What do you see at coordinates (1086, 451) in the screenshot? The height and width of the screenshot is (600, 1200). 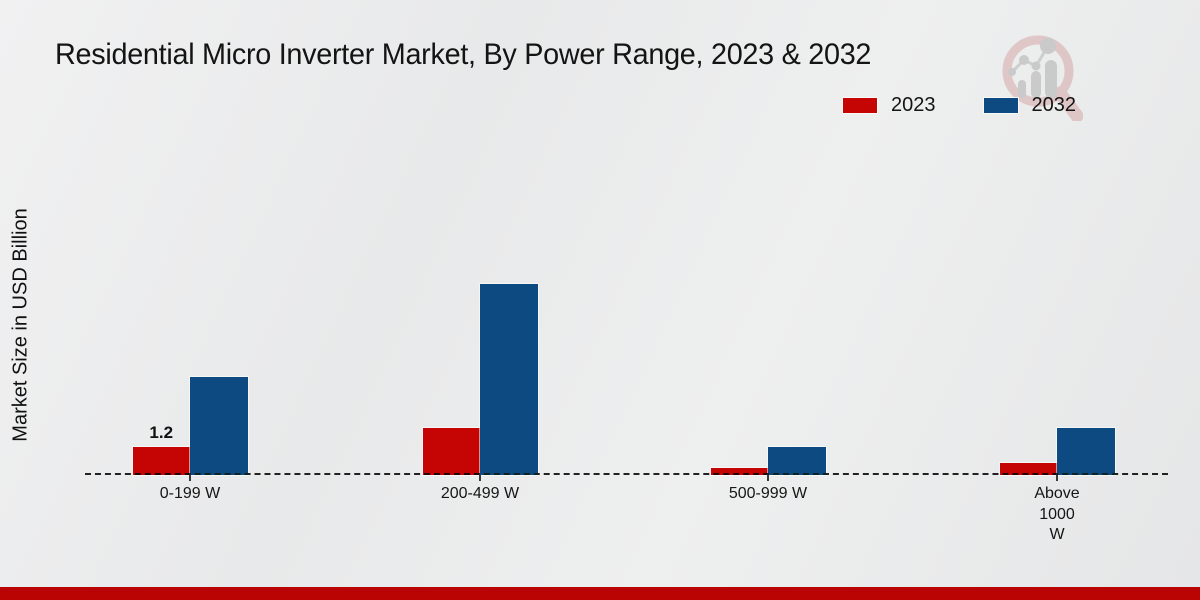 I see `bar-2032-above-1000-w` at bounding box center [1086, 451].